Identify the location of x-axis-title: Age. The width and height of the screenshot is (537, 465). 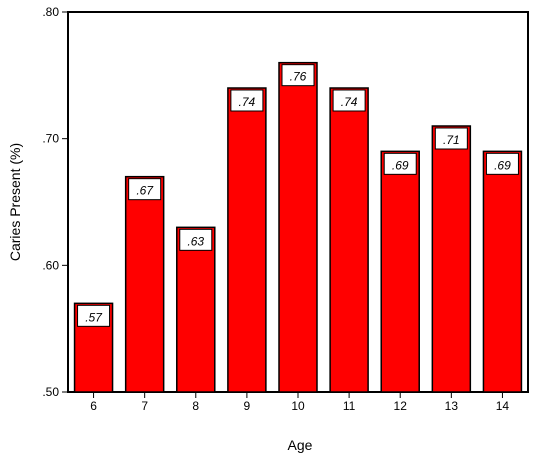
(300, 445).